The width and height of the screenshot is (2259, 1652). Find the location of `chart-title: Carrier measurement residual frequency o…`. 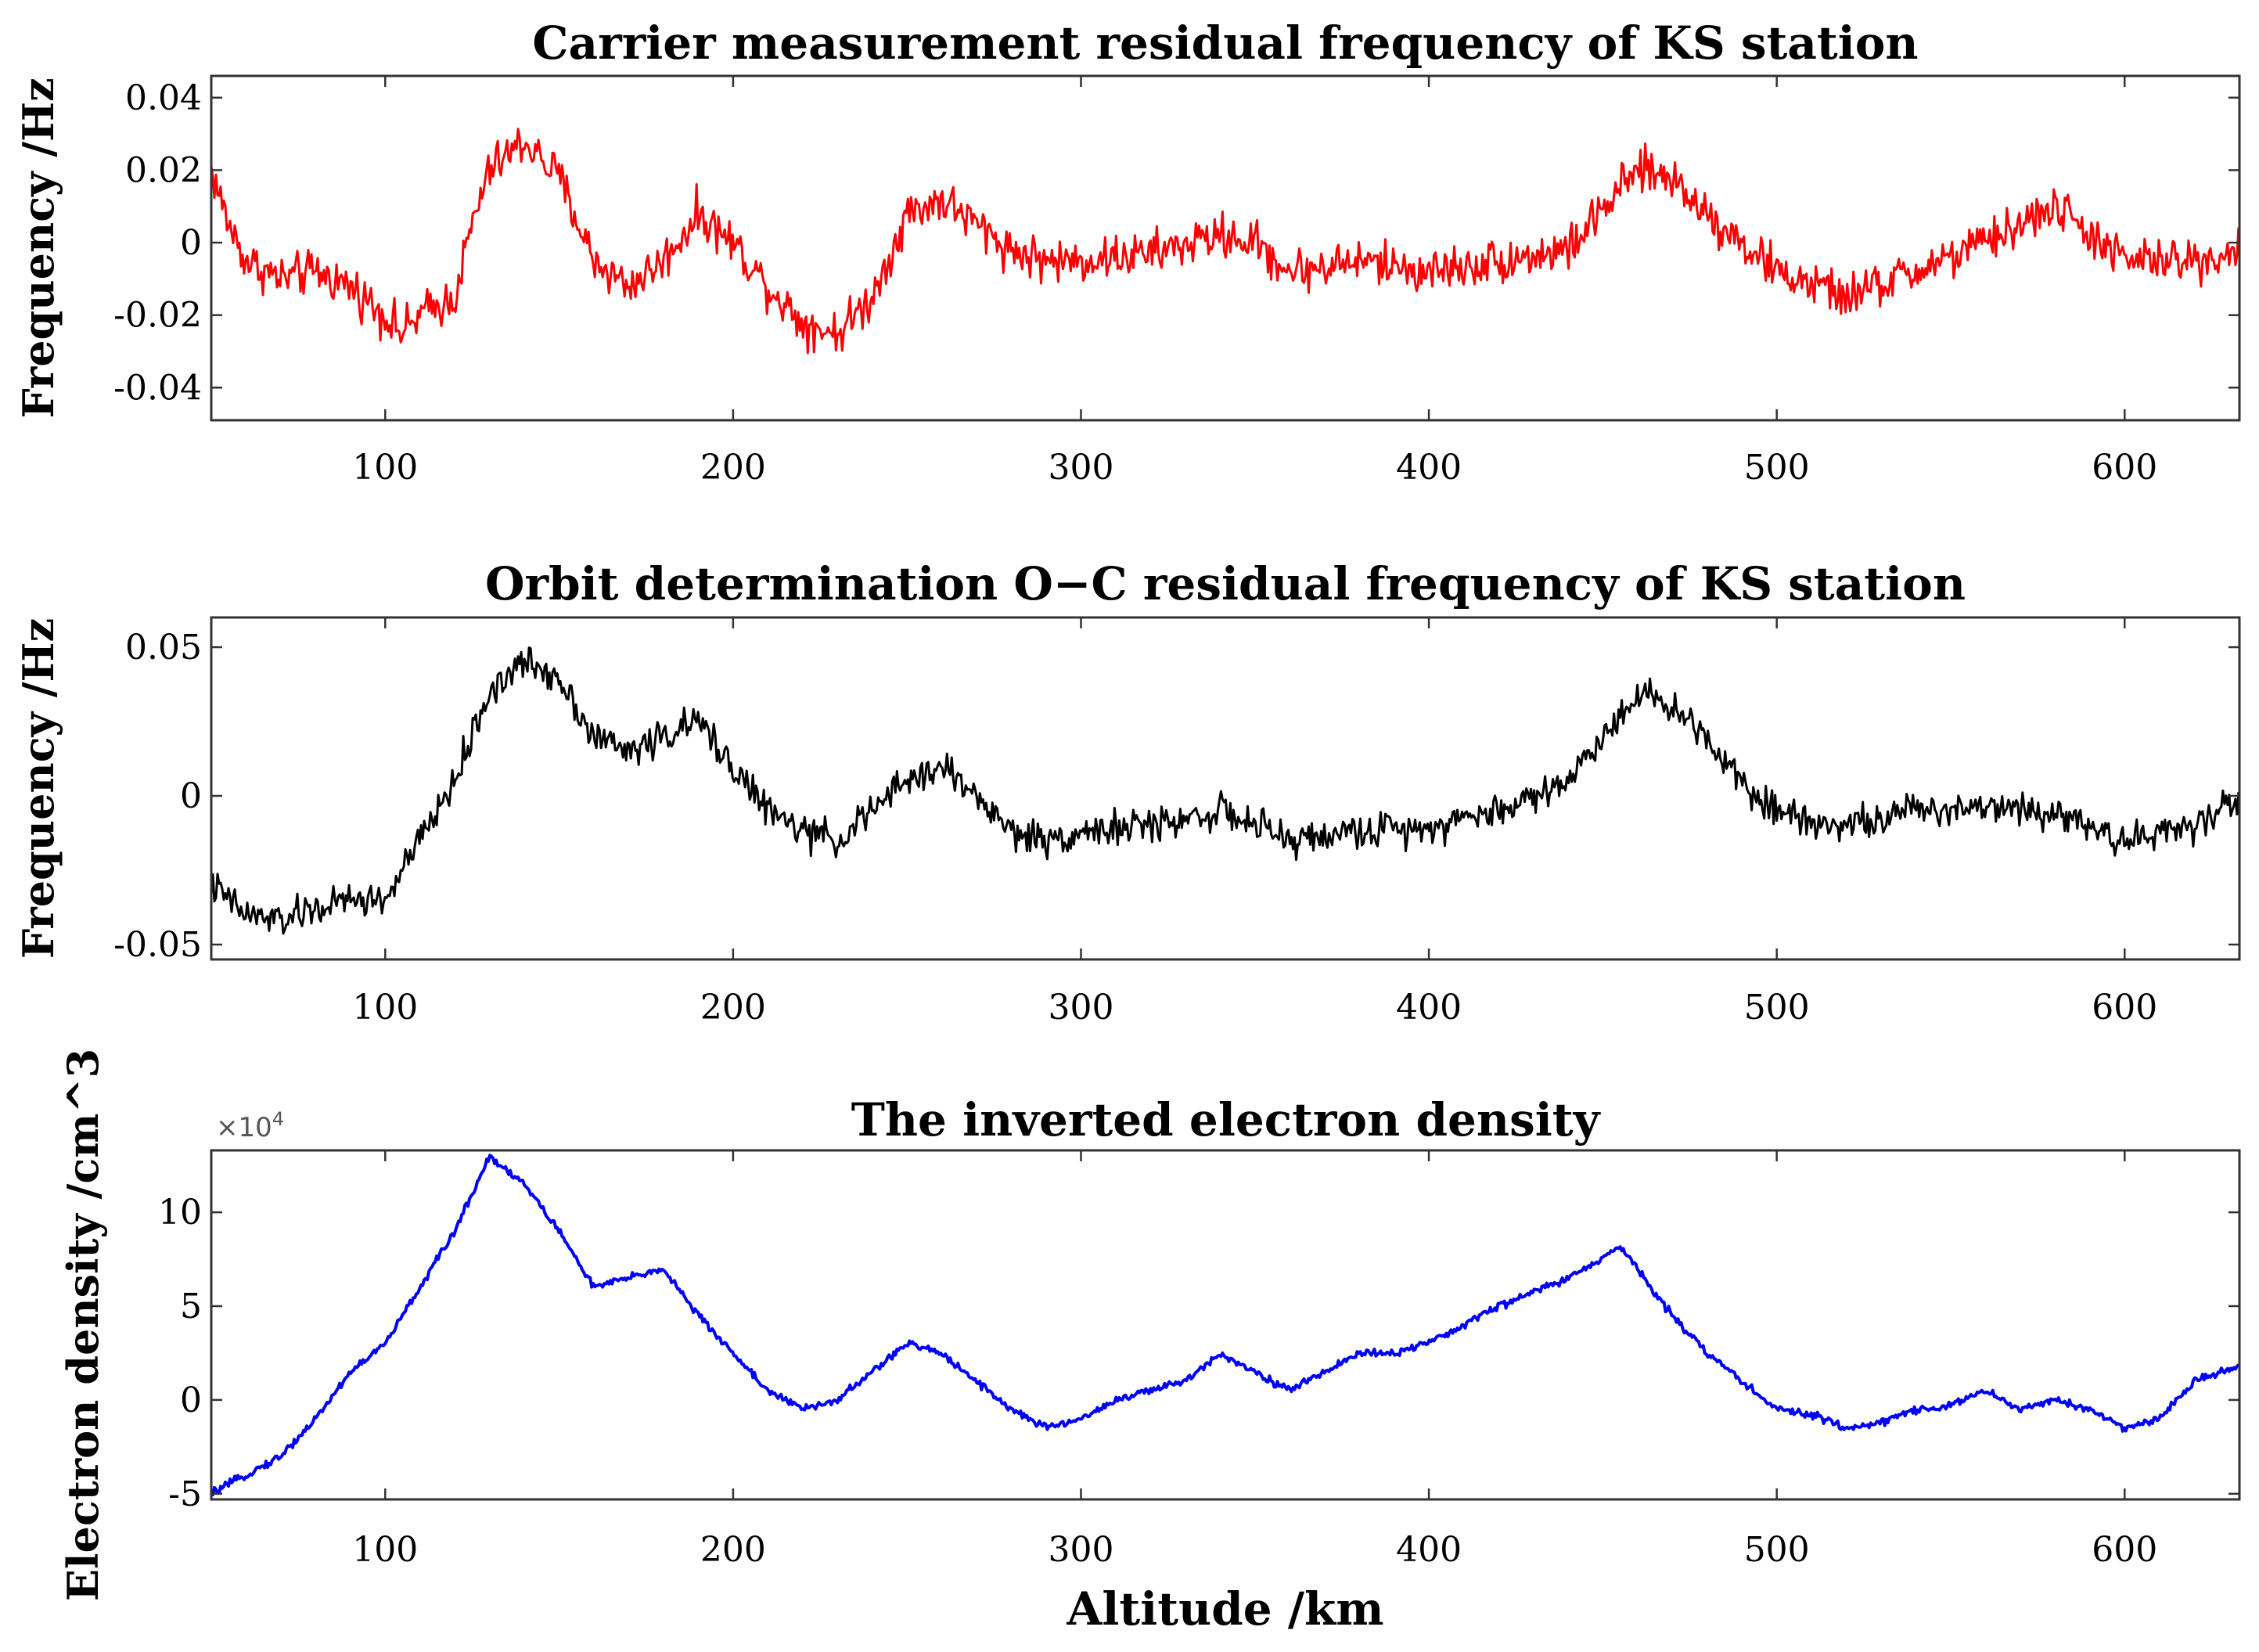

chart-title: Carrier measurement residual frequency o… is located at coordinates (1225, 43).